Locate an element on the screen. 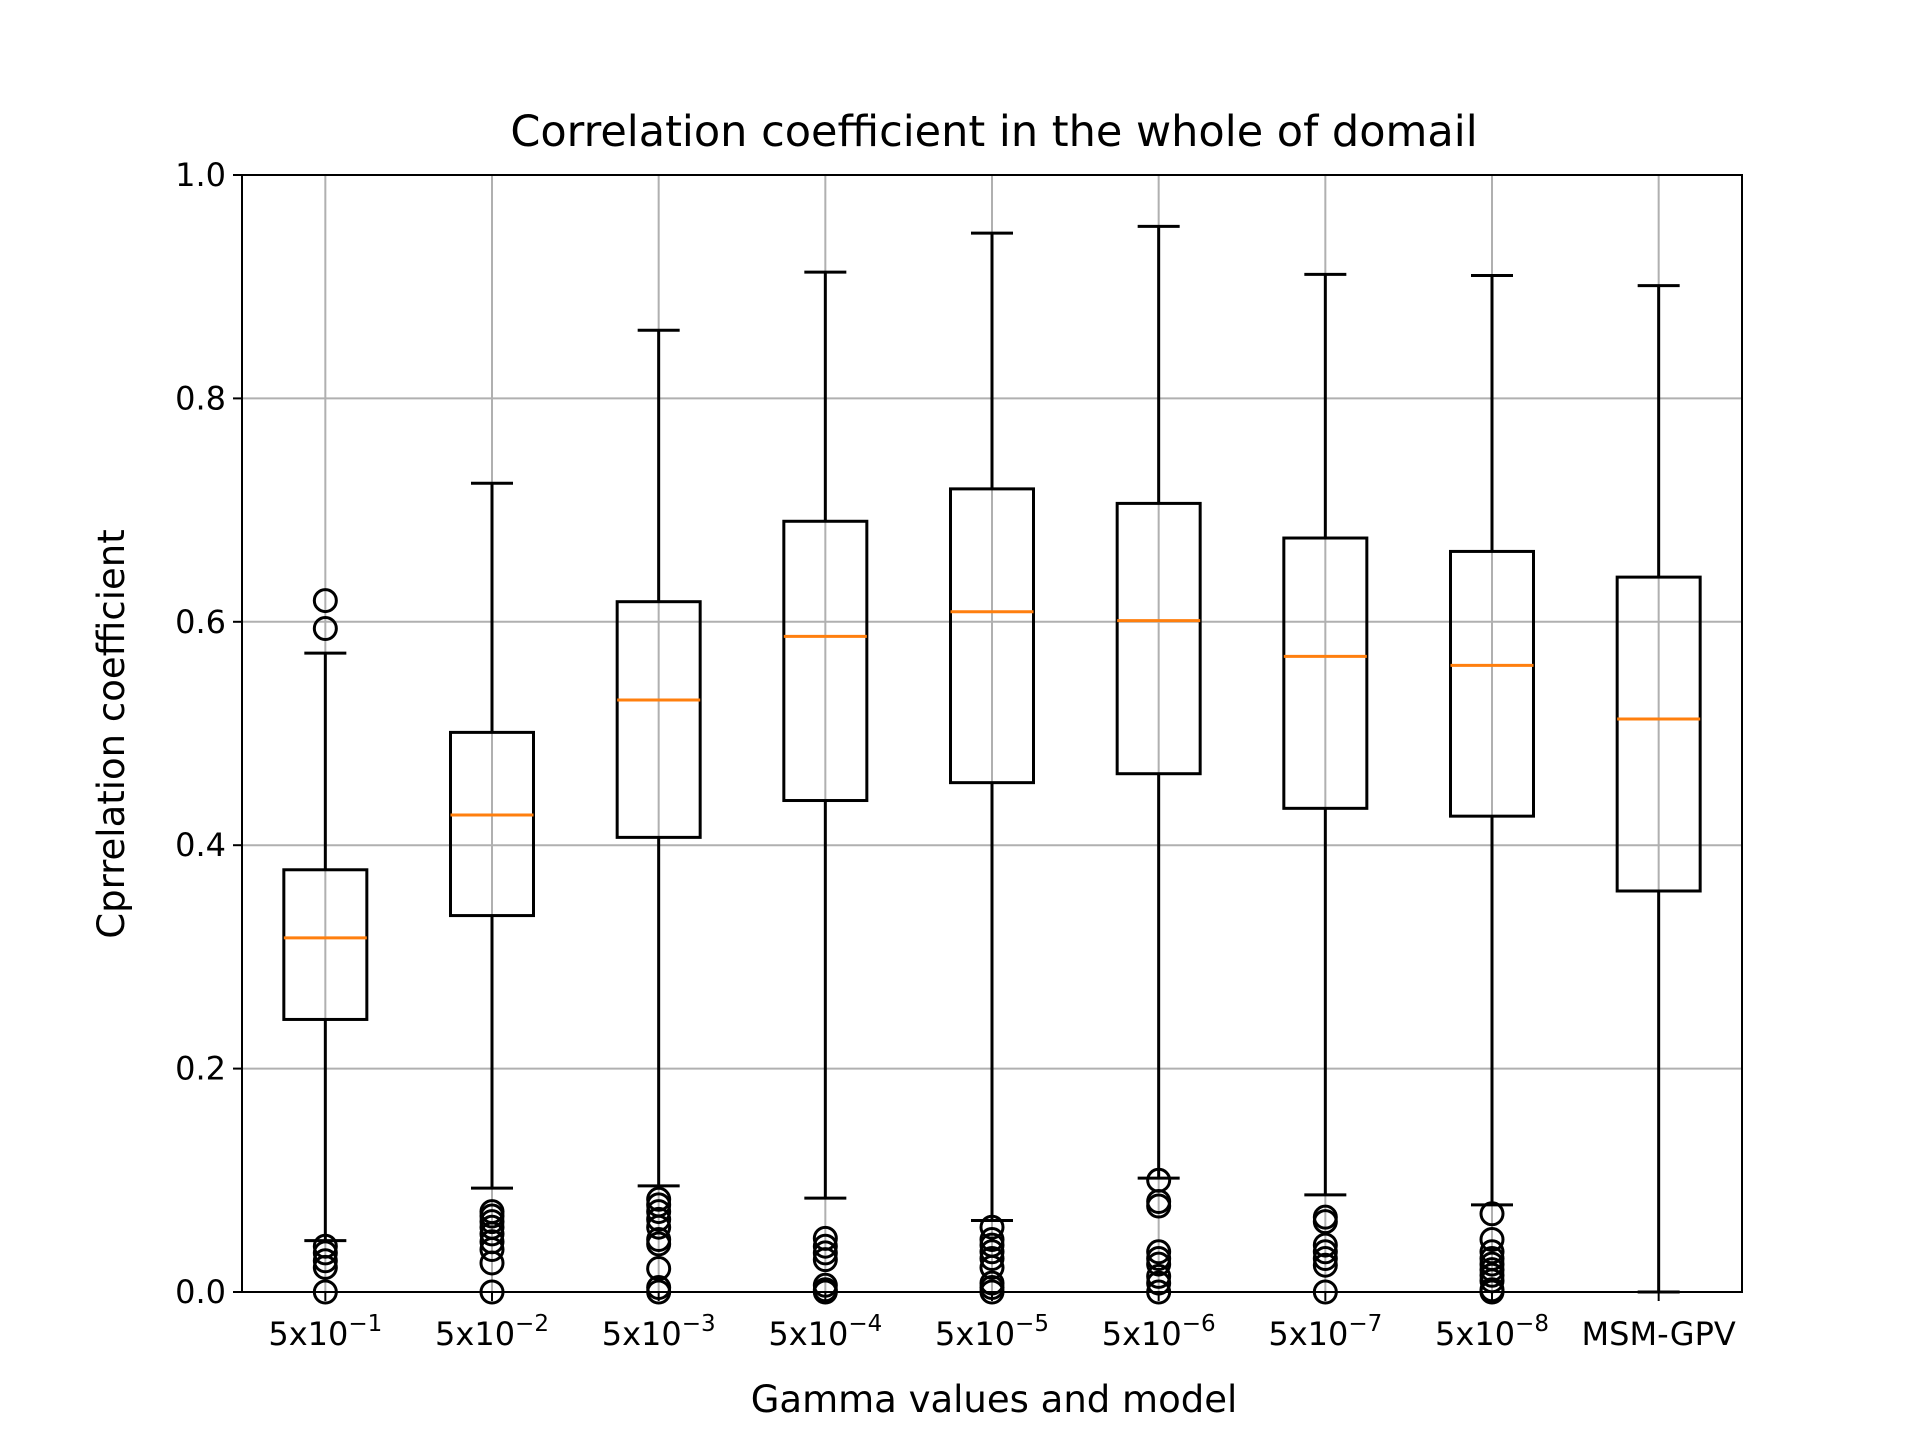 This screenshot has height=1440, width=1920. x-tick-label: 5x10⁻⁷ is located at coordinates (1325, 1332).